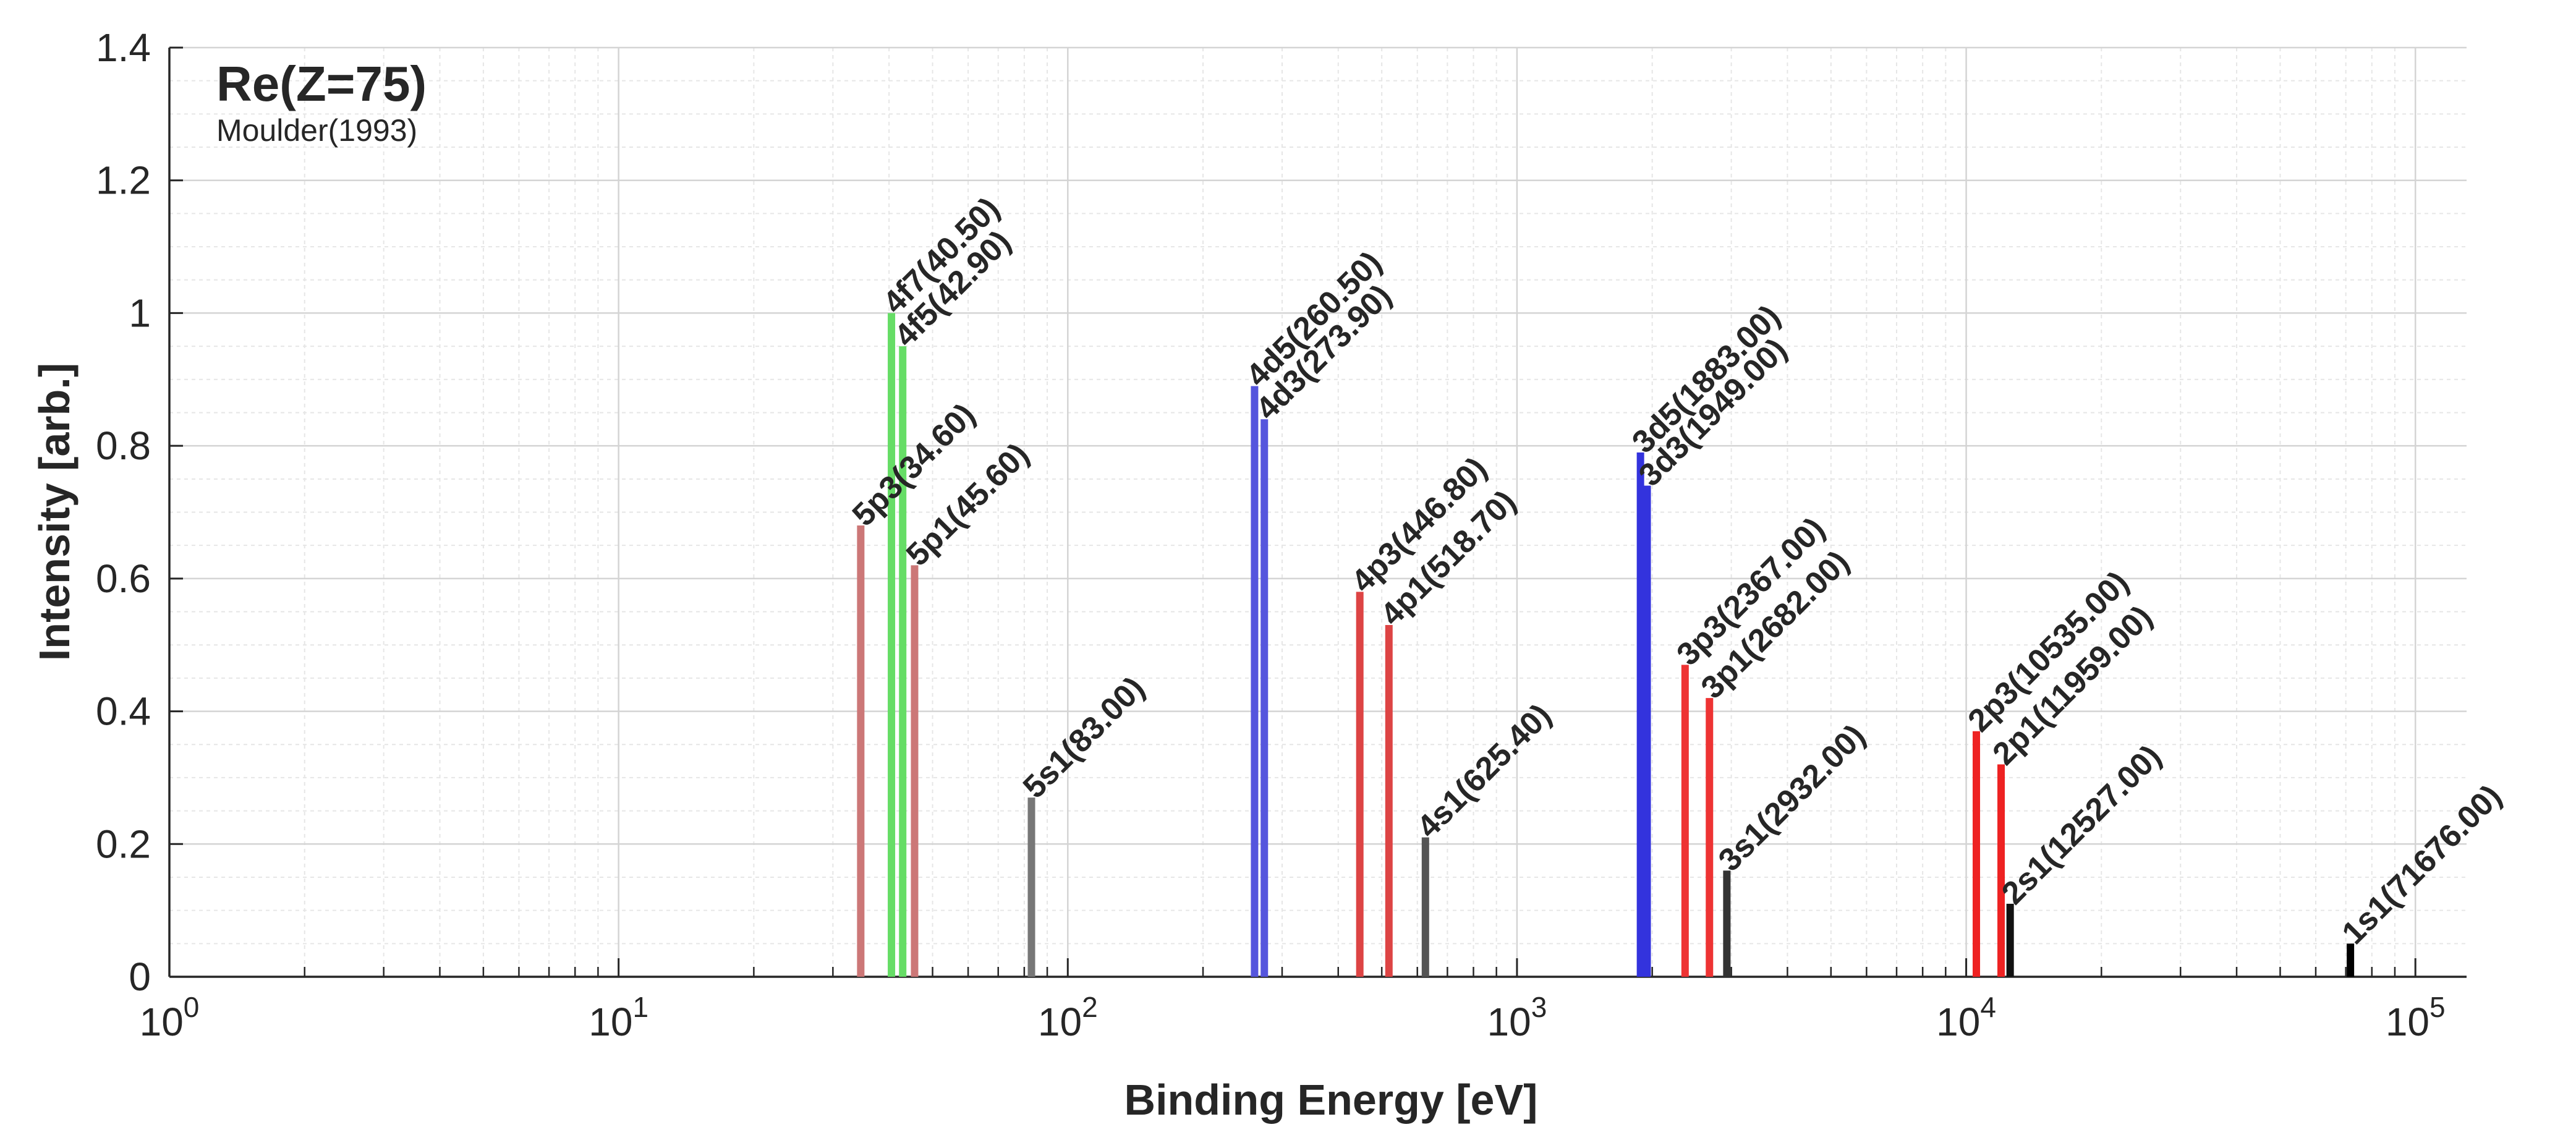 The width and height of the screenshot is (2576, 1127). What do you see at coordinates (1517, 1017) in the screenshot?
I see `x-tick-label: 10³` at bounding box center [1517, 1017].